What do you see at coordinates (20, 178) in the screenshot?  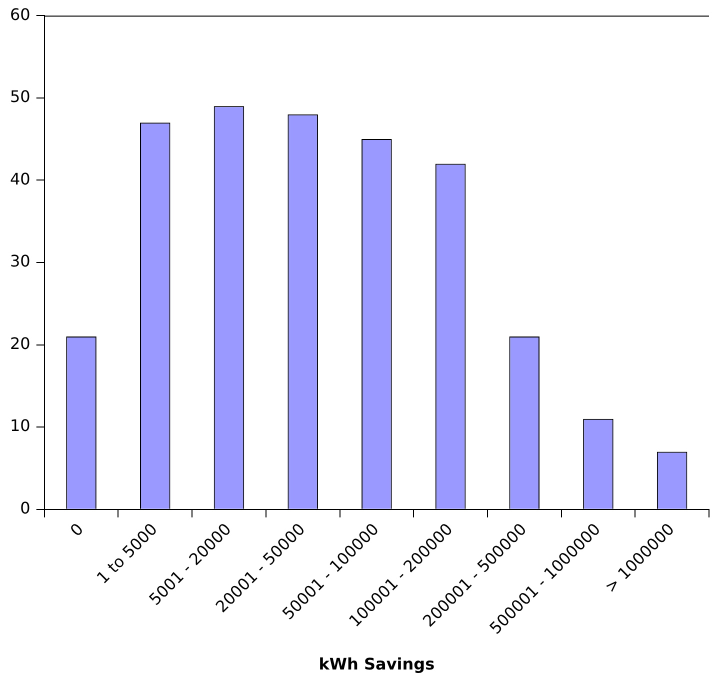 I see `y-tick-label: 40` at bounding box center [20, 178].